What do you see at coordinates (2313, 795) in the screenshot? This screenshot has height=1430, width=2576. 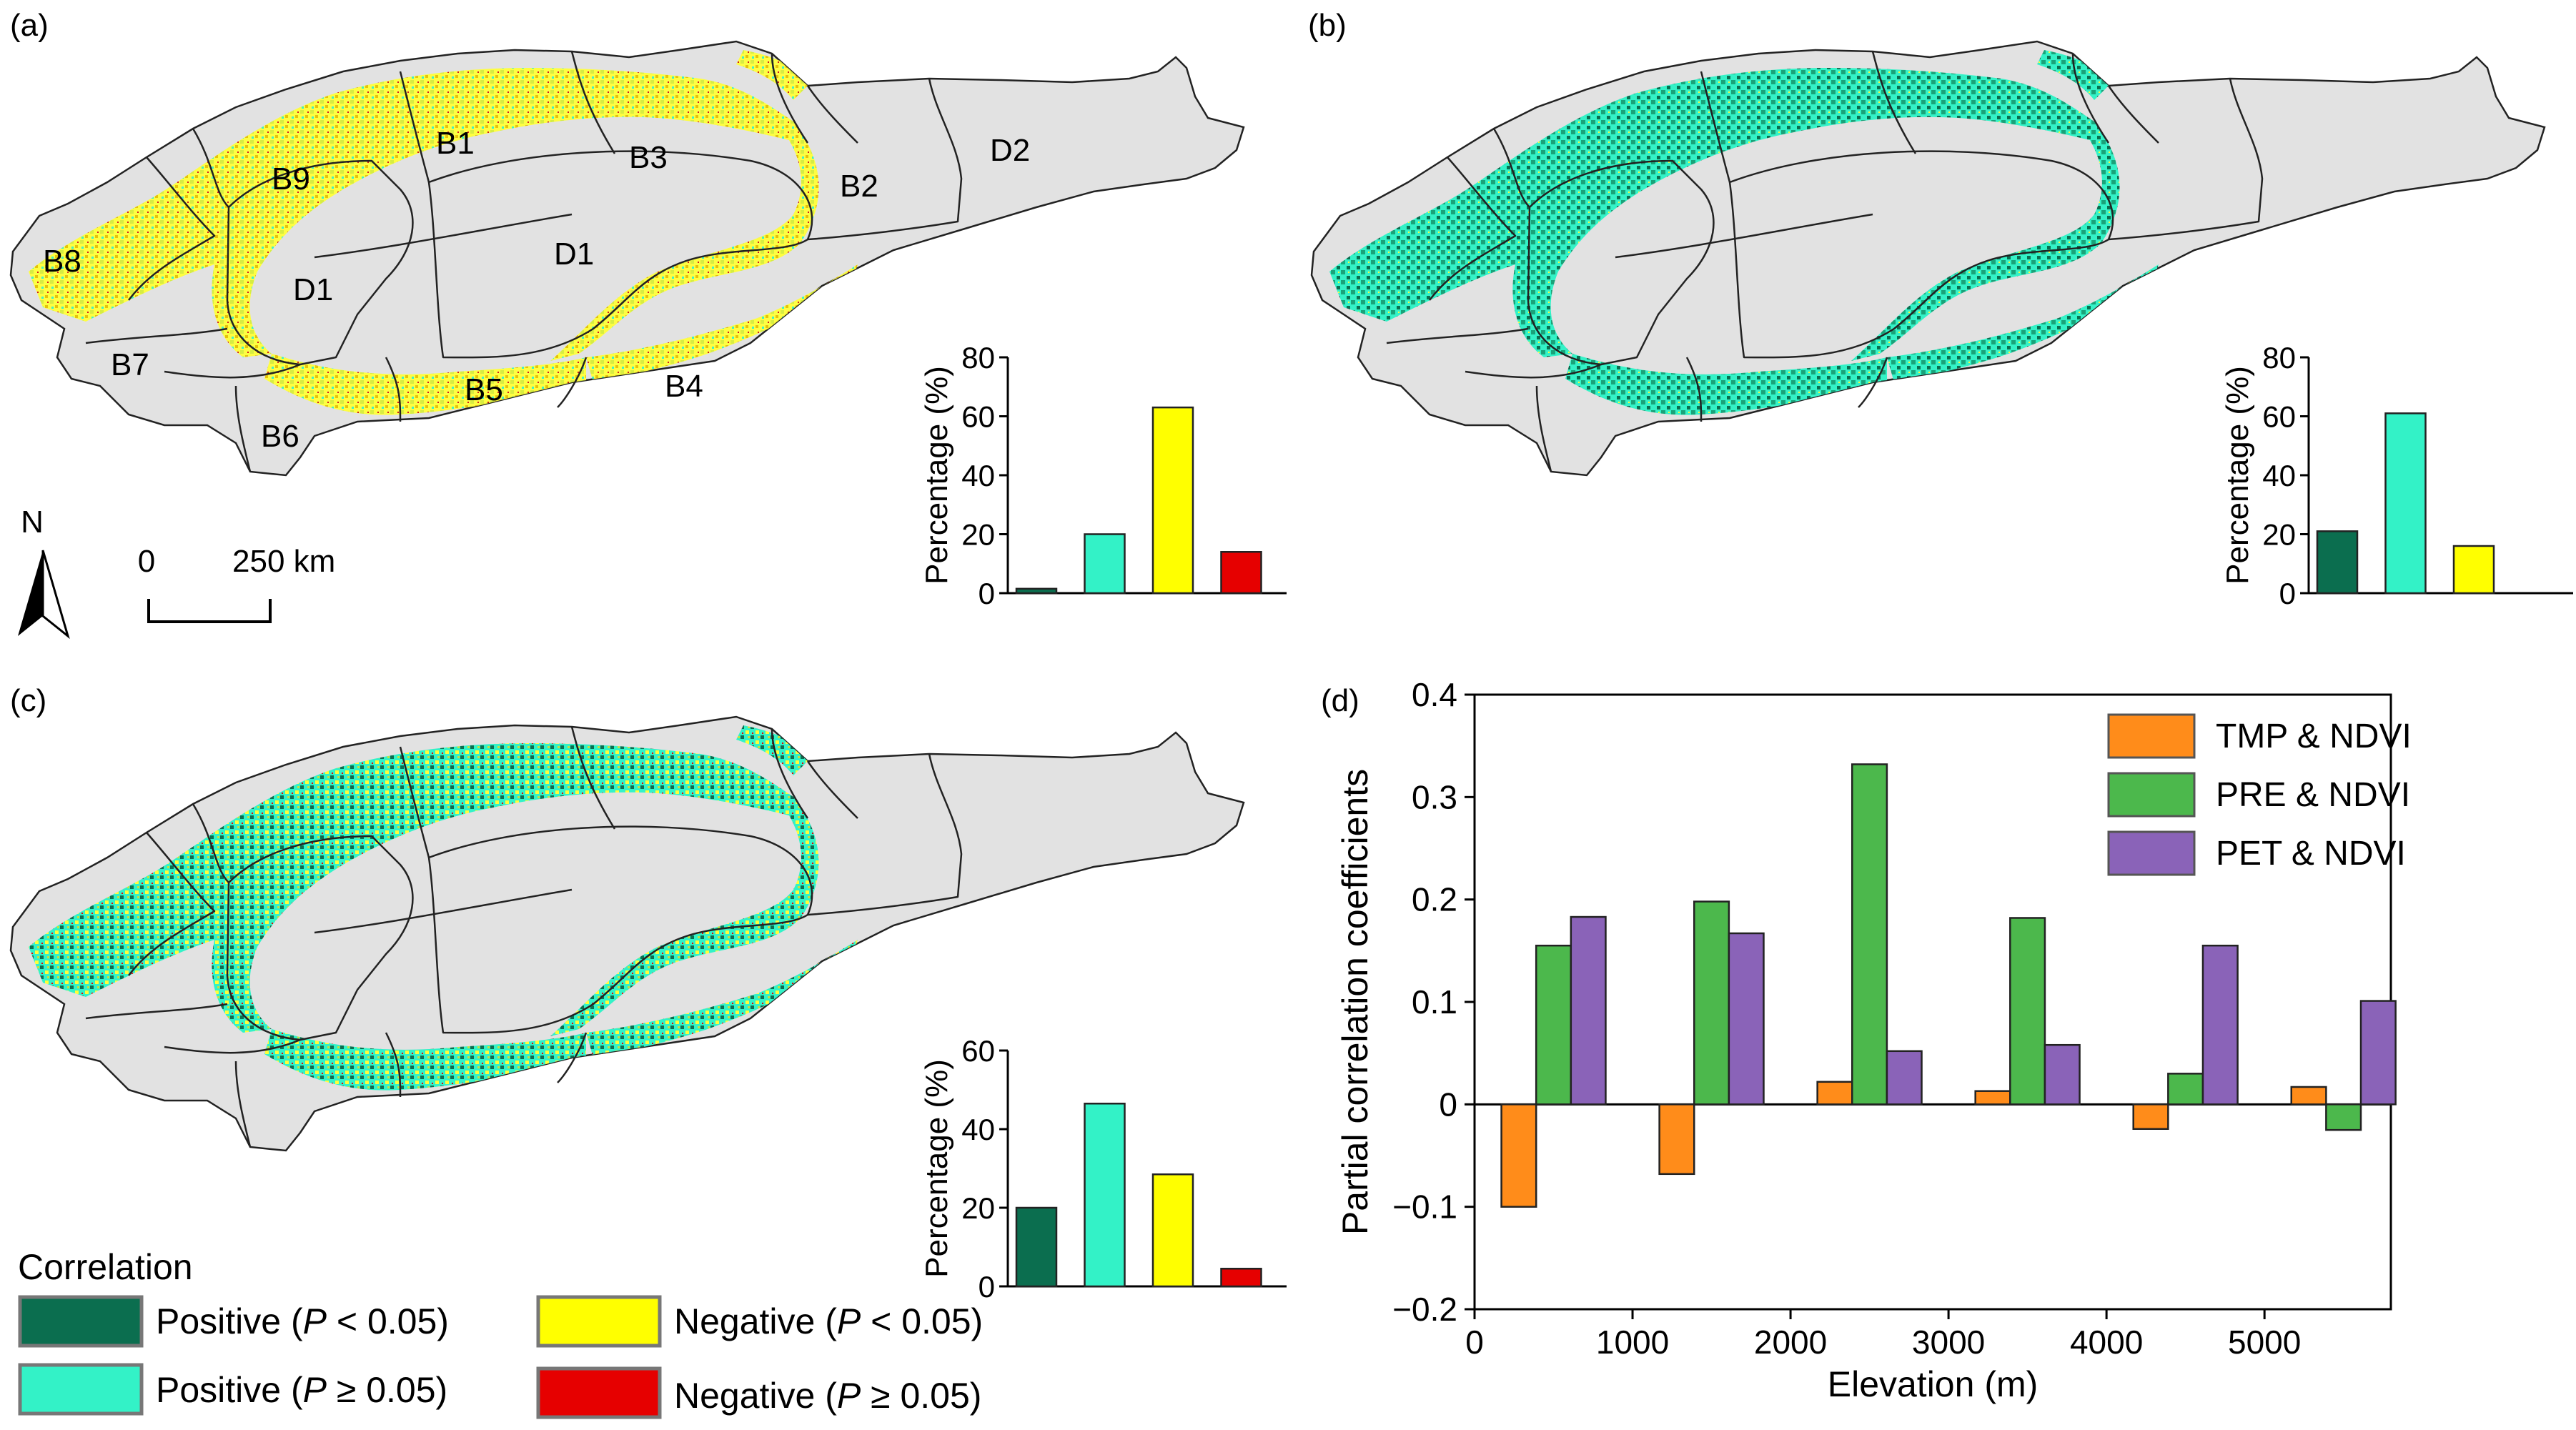 I see `legend-label-pre: PRE & NDVI` at bounding box center [2313, 795].